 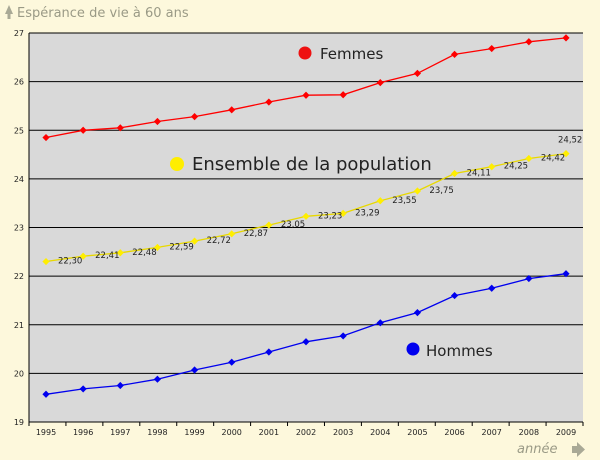 What do you see at coordinates (306, 432) in the screenshot?
I see `x-tick-label: 2002` at bounding box center [306, 432].